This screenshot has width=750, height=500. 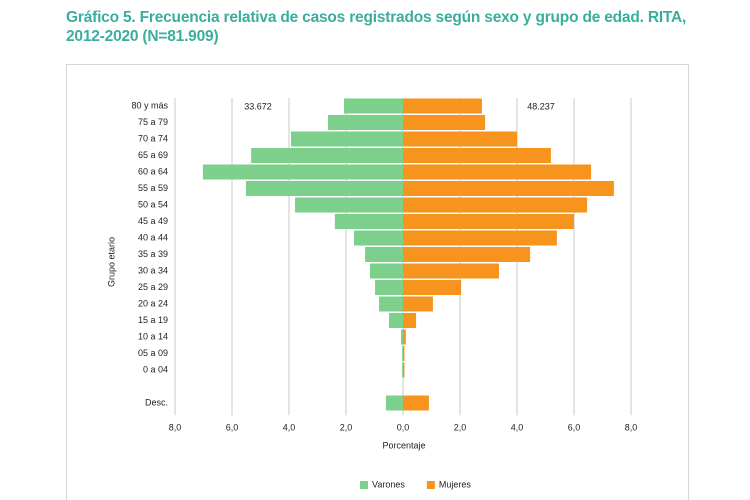 I want to click on x-axis-label: Porcentaje, so click(x=403, y=445).